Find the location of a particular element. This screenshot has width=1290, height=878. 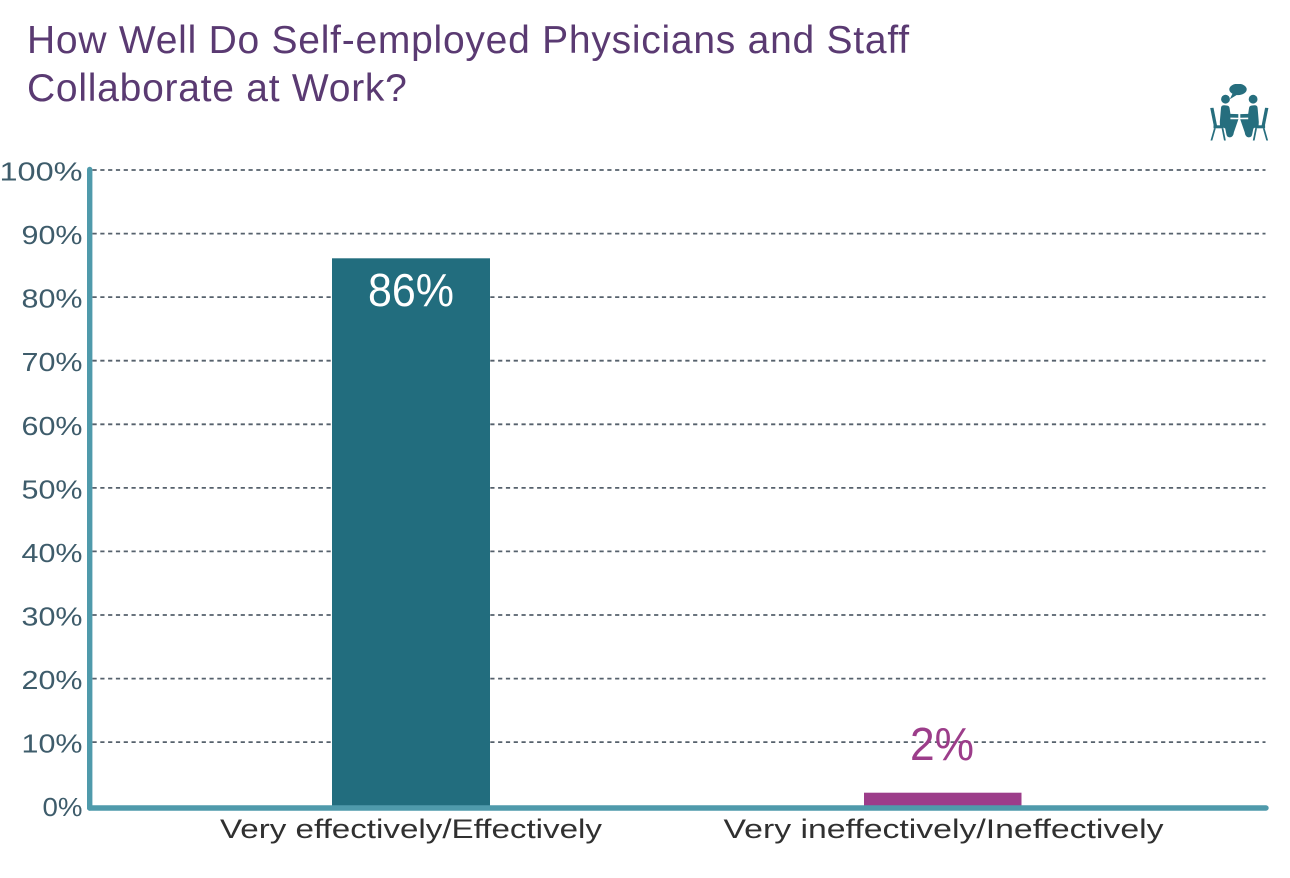

svg-text:Very ineffectively/Ineffective: Very ineffectively/Ineffectively is located at coordinates (944, 829).